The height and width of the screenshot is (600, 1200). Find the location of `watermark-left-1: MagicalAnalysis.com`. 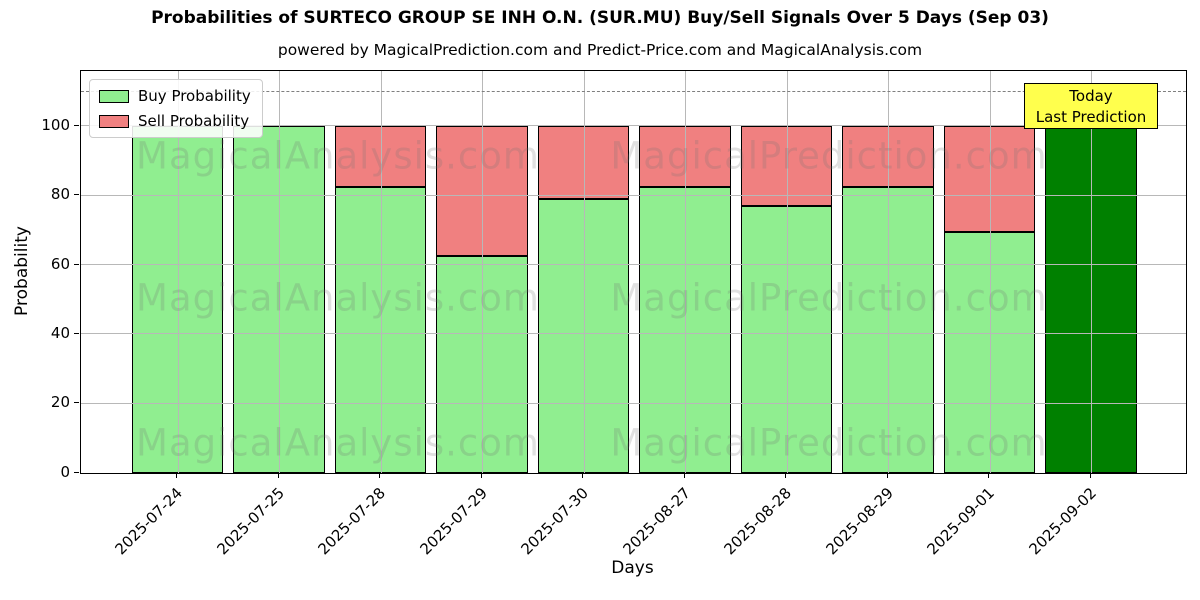

watermark-left-1: MagicalAnalysis.com is located at coordinates (338, 298).